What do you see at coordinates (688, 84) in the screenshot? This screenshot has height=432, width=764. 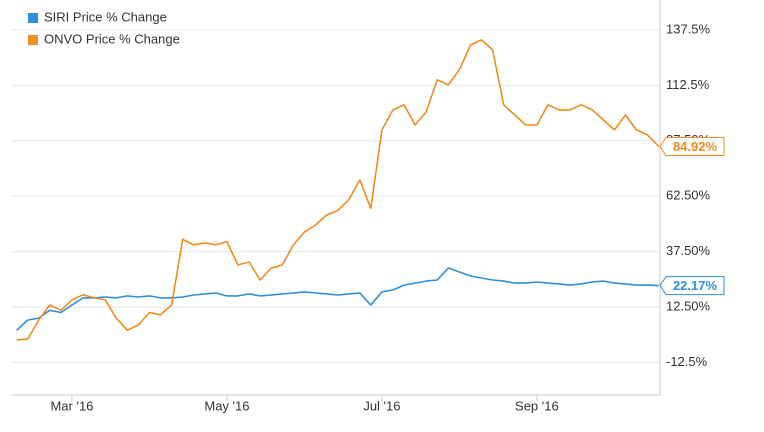 I see `y-tick-label: 112.5%` at bounding box center [688, 84].